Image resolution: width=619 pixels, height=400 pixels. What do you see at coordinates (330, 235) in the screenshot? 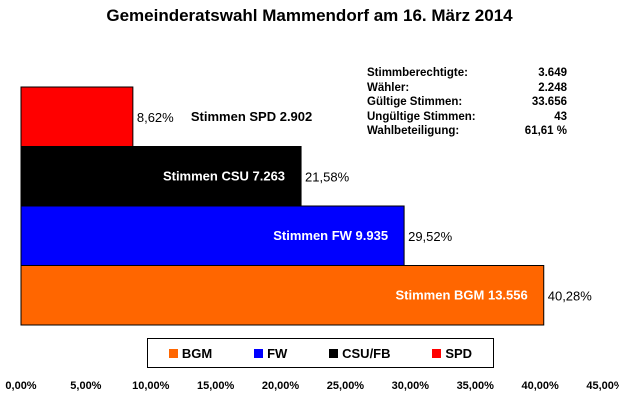
I see `bar-votes-label: Stimmen FW 9.935` at bounding box center [330, 235].